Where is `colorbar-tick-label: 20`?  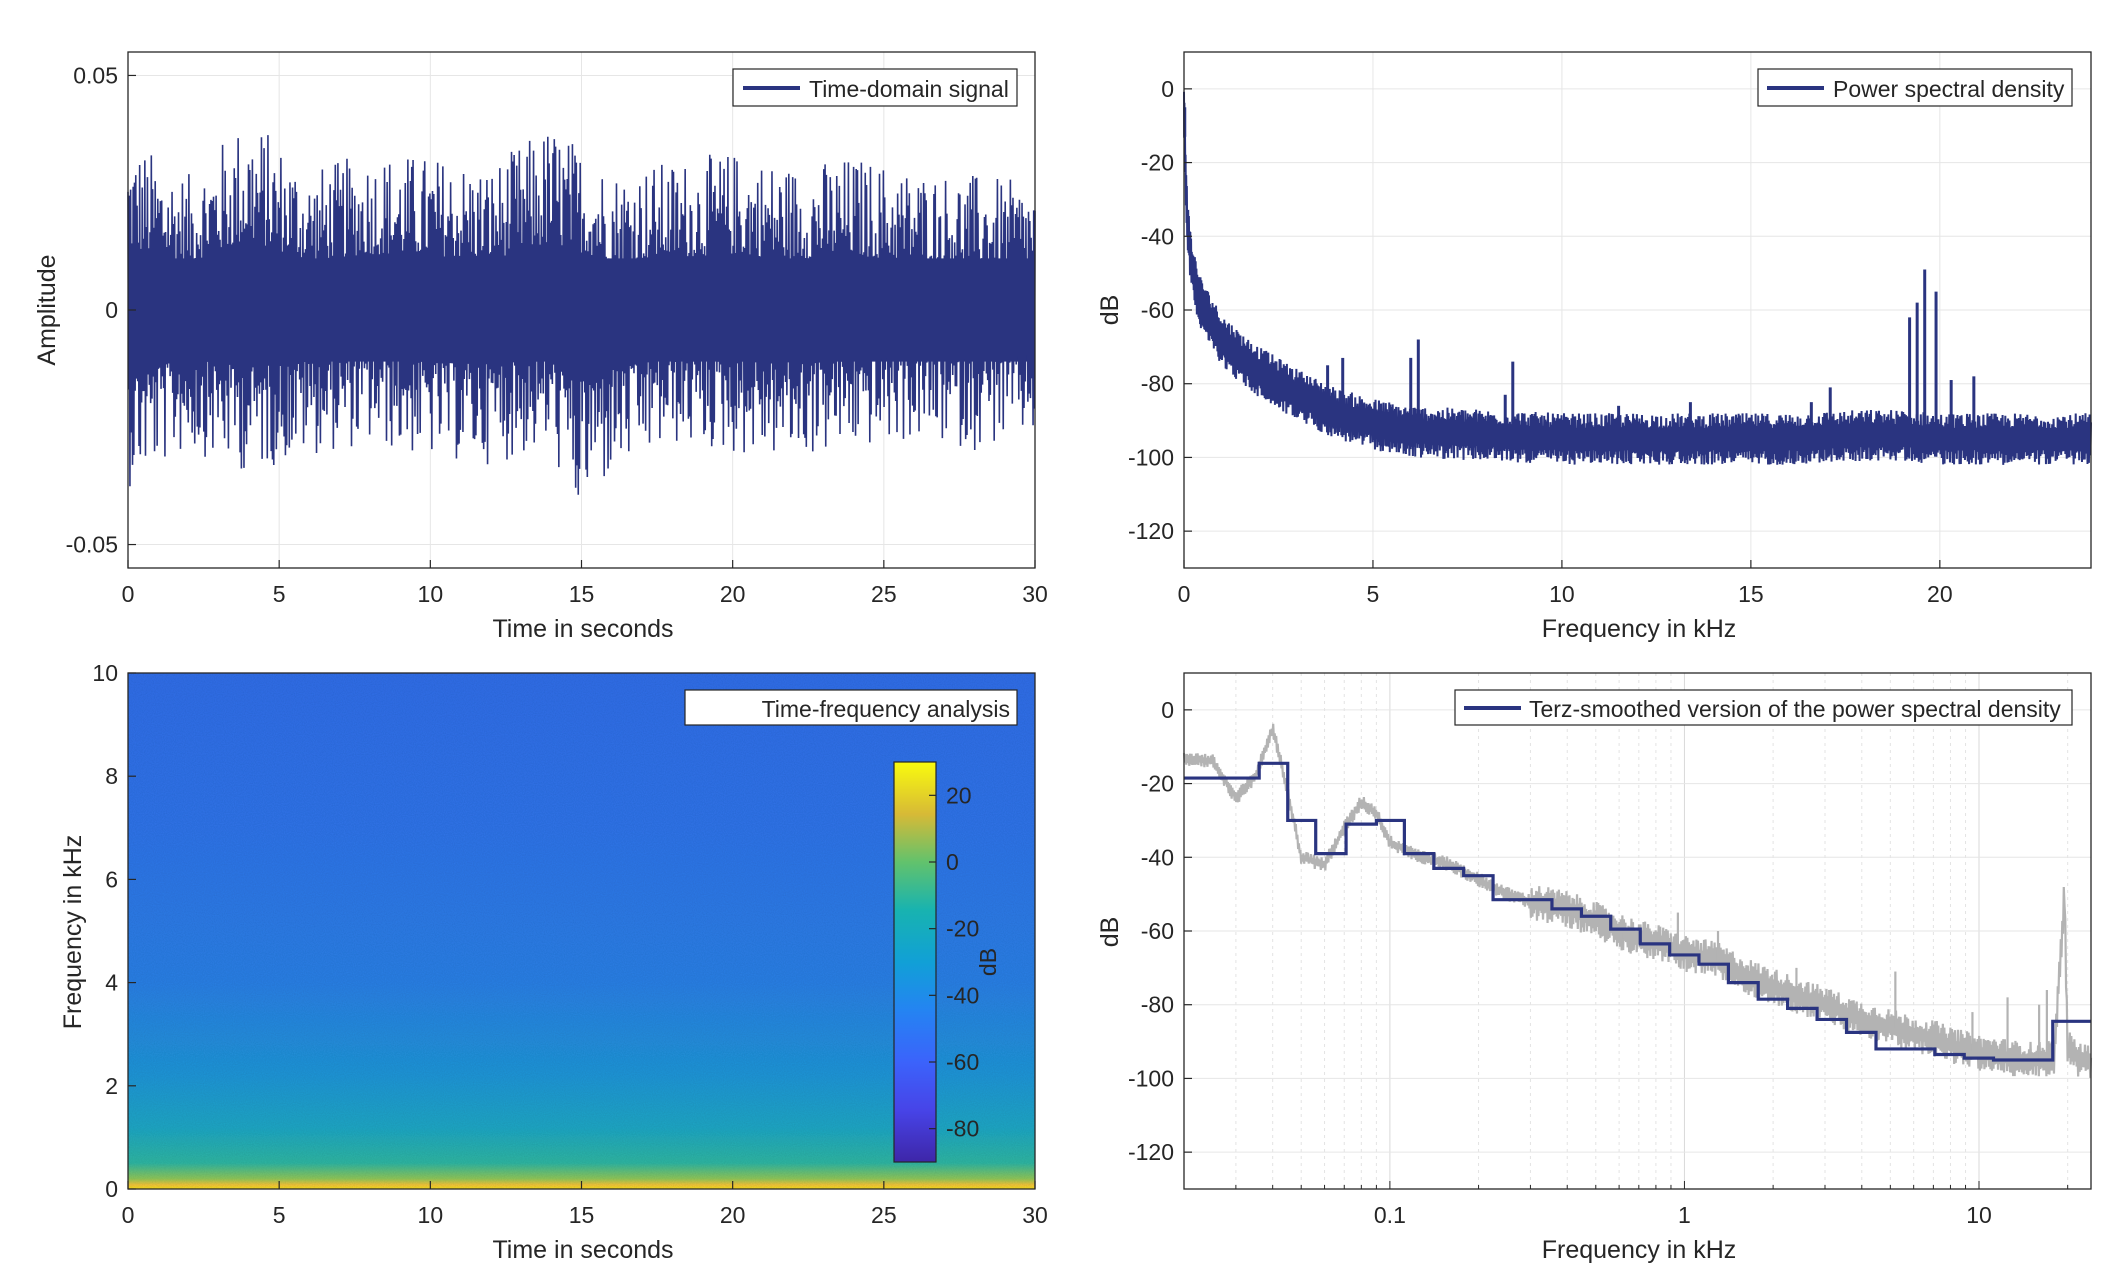 colorbar-tick-label: 20 is located at coordinates (959, 795).